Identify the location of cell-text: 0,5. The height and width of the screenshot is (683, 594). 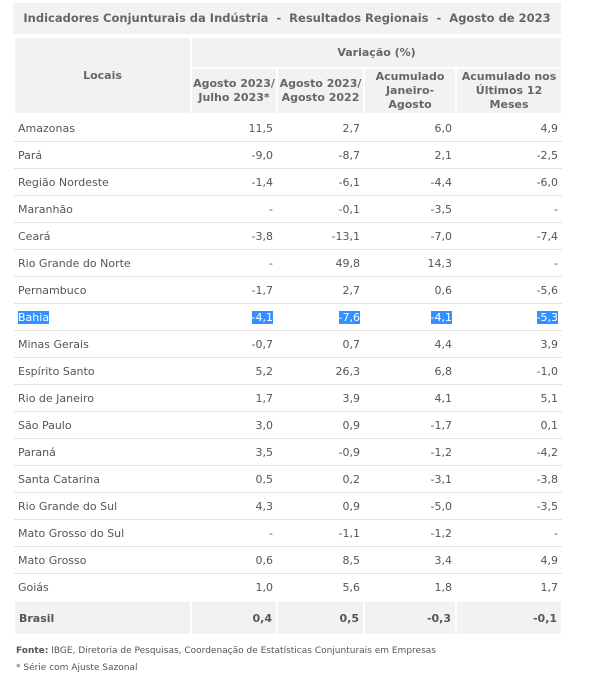
(349, 618).